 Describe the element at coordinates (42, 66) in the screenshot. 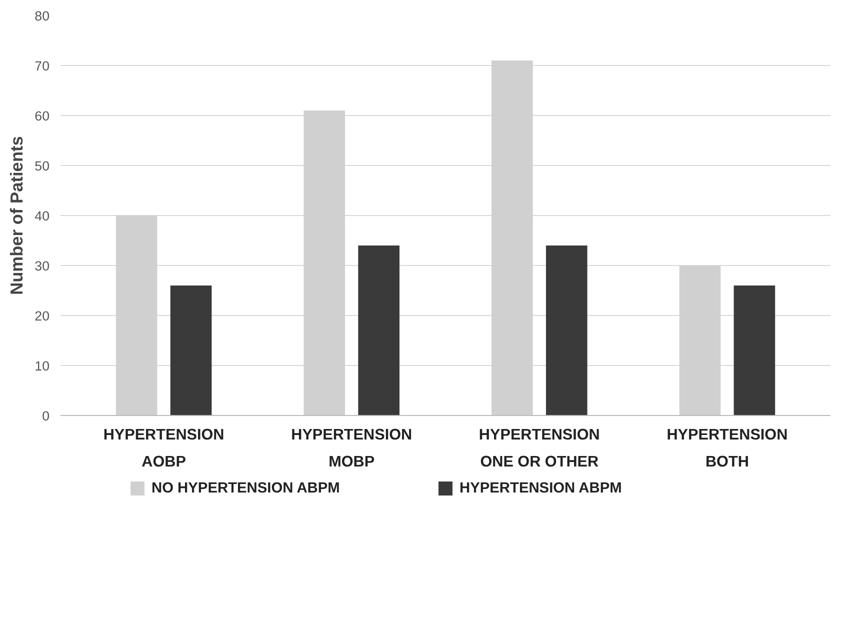

I see `y-tick-label: 70` at that location.